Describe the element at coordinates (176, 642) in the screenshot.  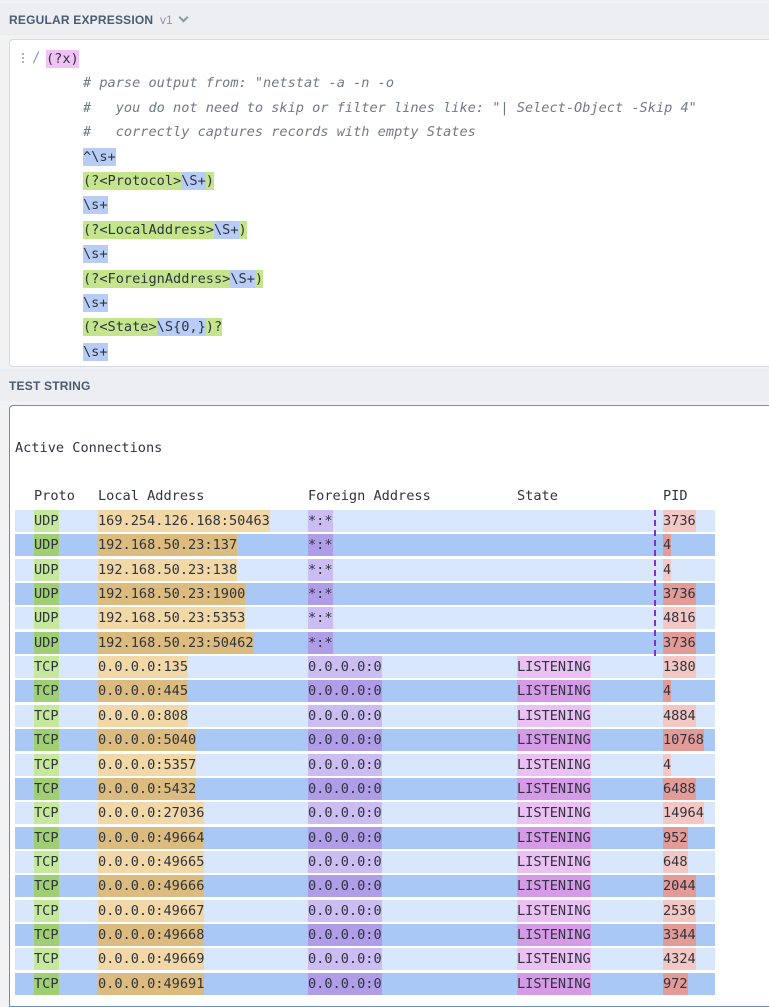
I see `cell-local: 192.168.50.23:50462` at that location.